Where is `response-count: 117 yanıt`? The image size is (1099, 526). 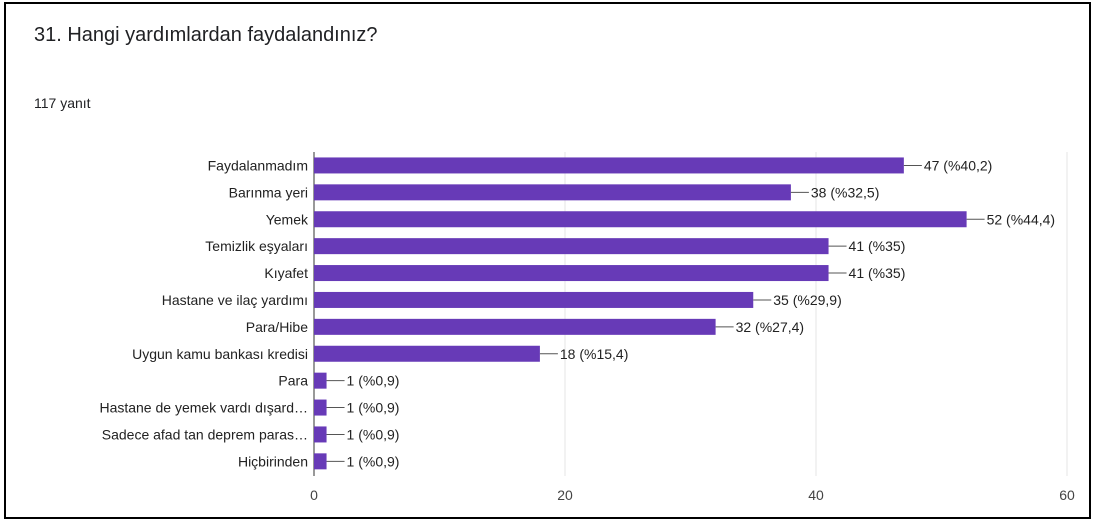
response-count: 117 yanıt is located at coordinates (62, 103).